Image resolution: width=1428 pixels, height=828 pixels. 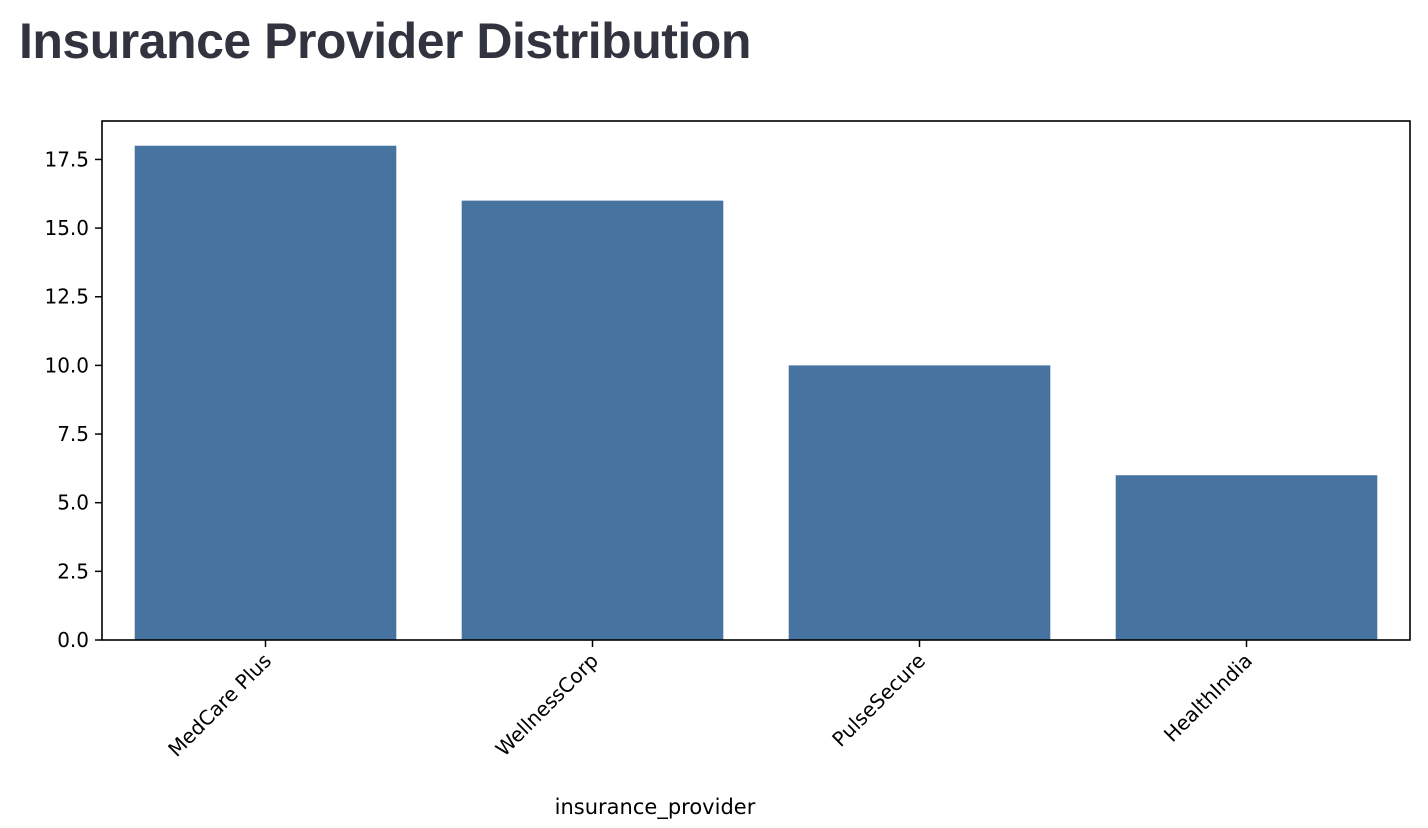 What do you see at coordinates (73, 571) in the screenshot?
I see `y-tick-label: 2.5` at bounding box center [73, 571].